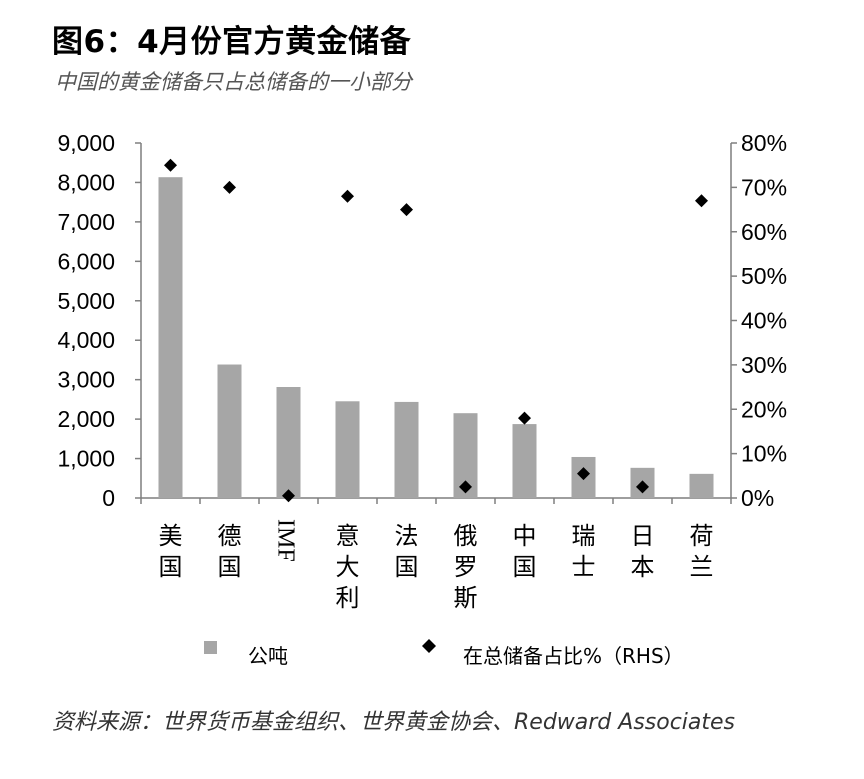  What do you see at coordinates (764, 187) in the screenshot?
I see `right-tick-label: 70%` at bounding box center [764, 187].